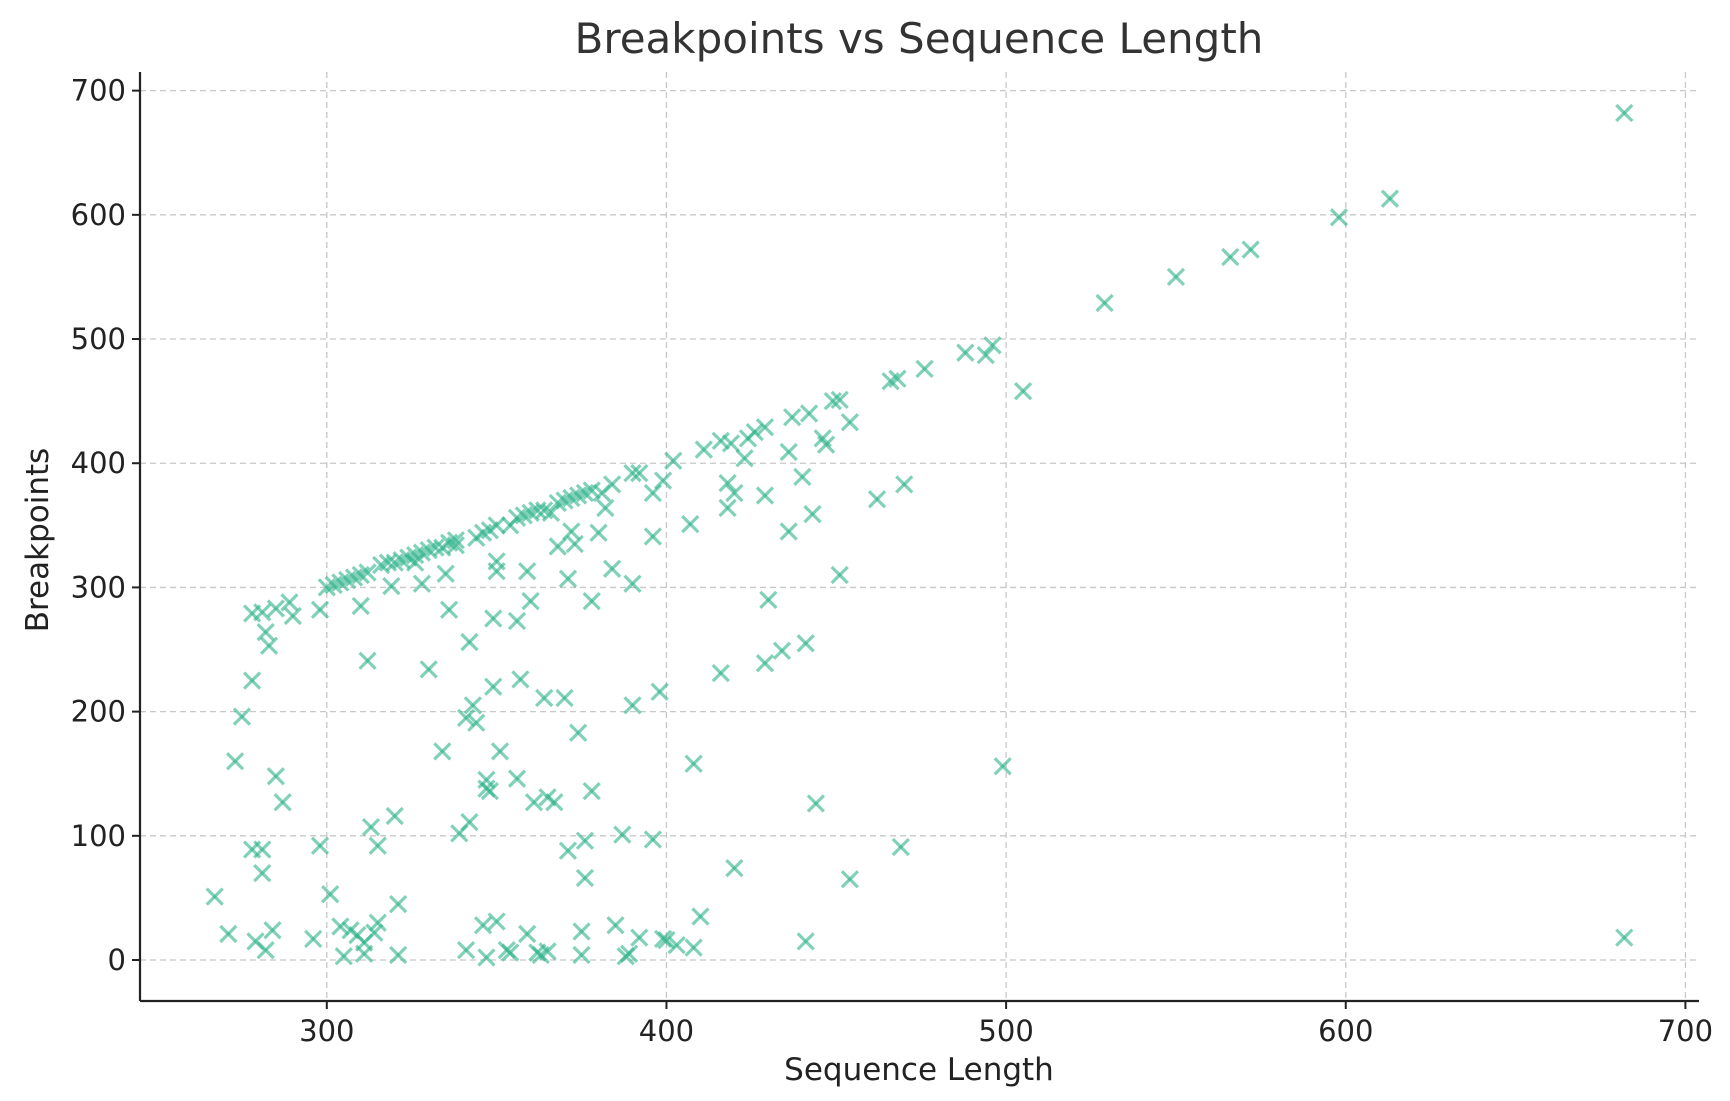 Image resolution: width=1730 pixels, height=1101 pixels. I want to click on y-tick-label: 200, so click(98, 712).